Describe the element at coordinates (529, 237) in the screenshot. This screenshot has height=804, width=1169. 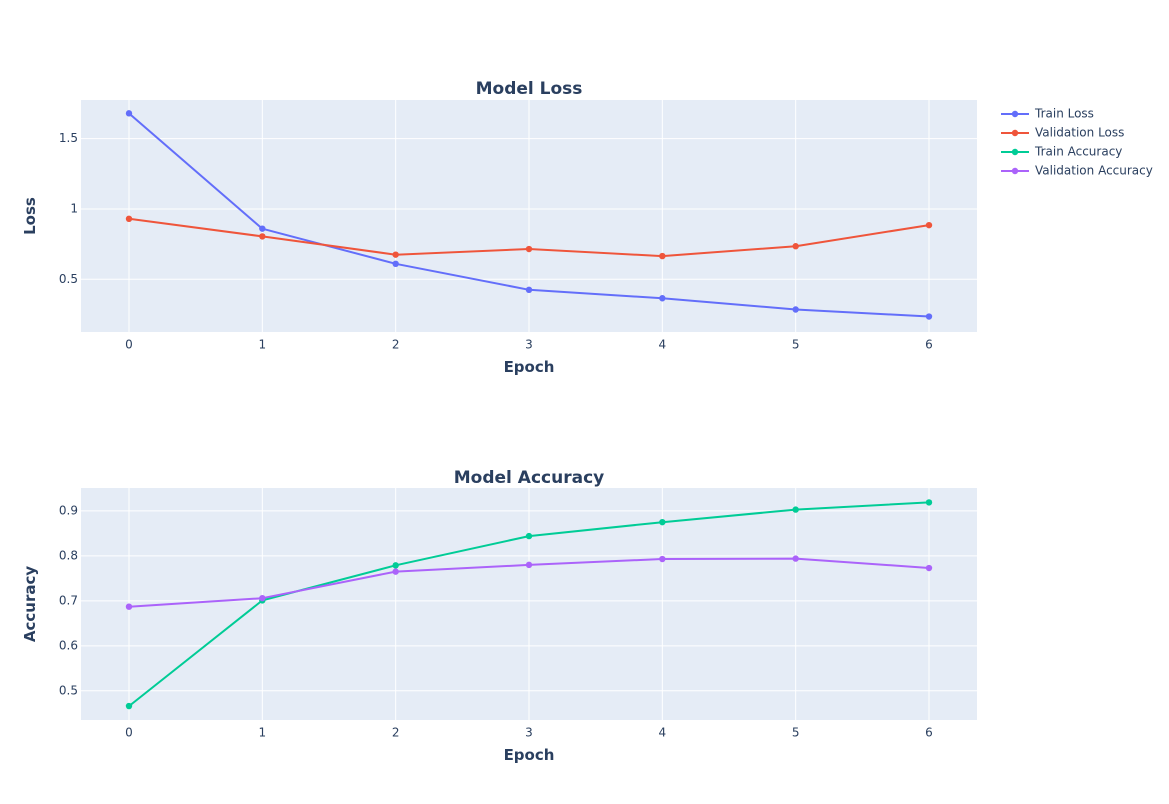
I see `series-validation-loss` at that location.